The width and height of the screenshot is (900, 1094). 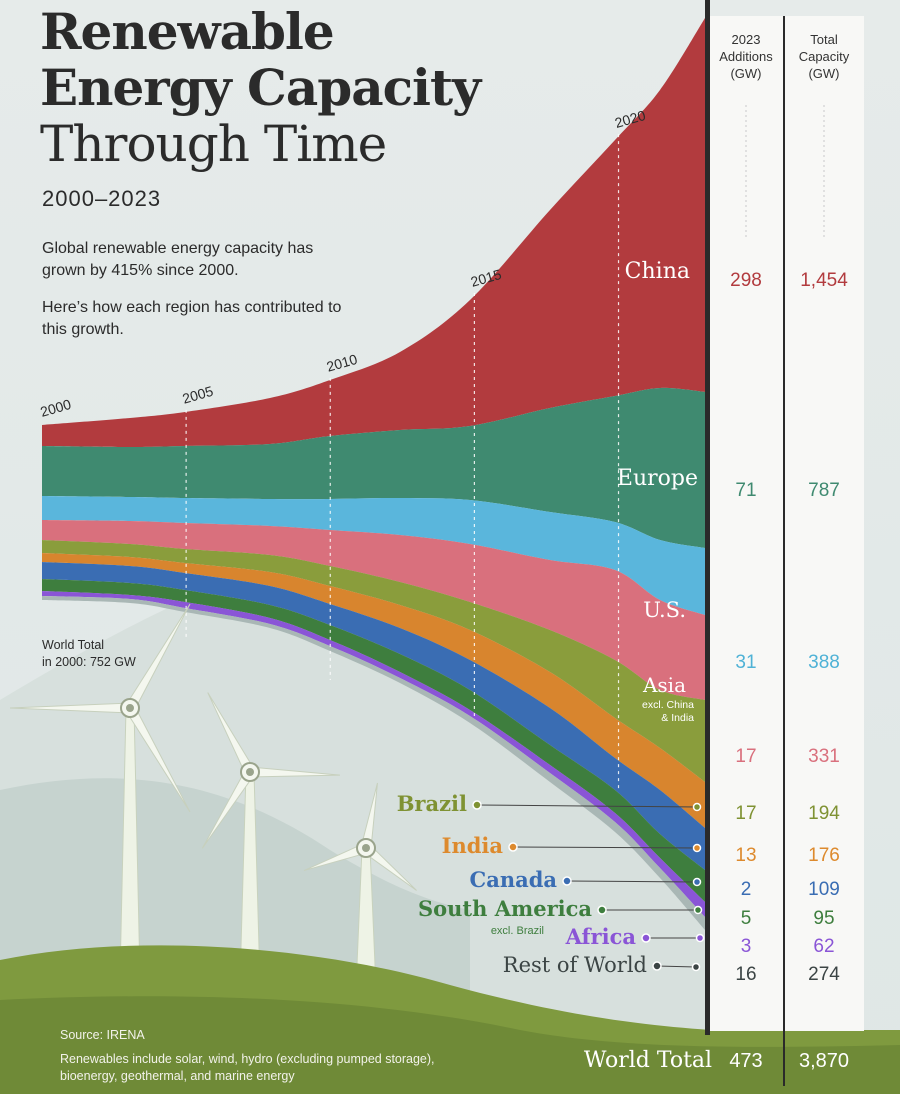 I want to click on additions-value-india: 13, so click(x=745, y=855).